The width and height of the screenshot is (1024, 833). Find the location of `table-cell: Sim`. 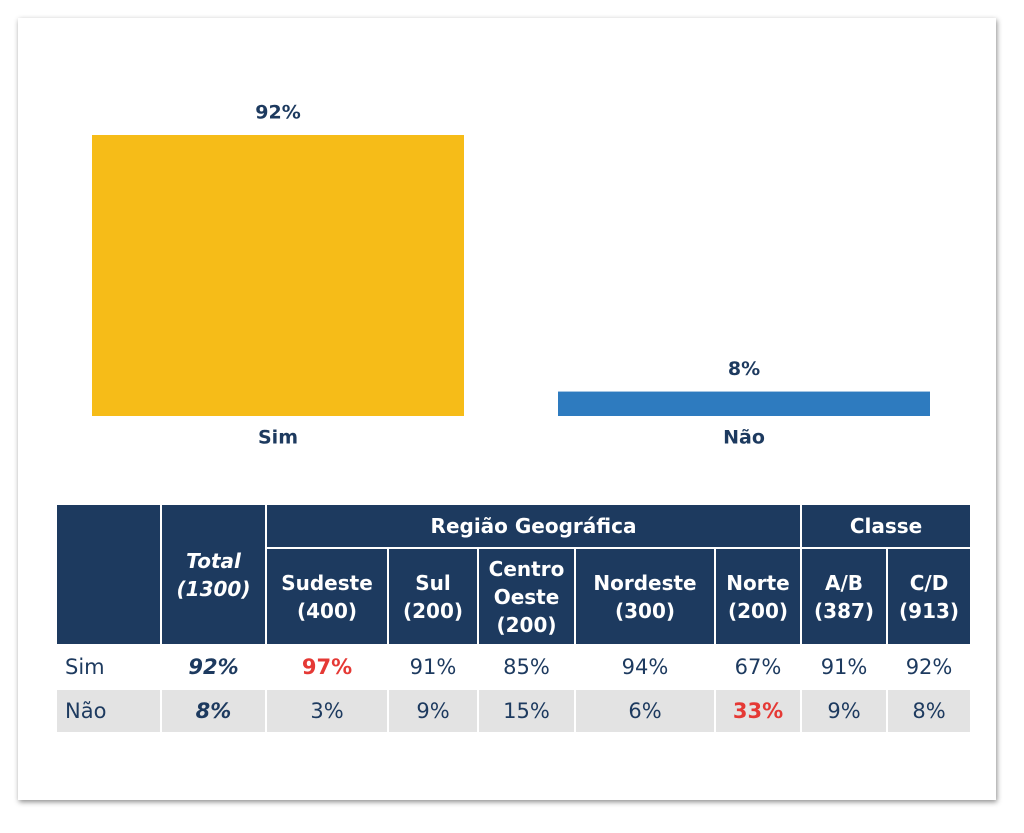

table-cell: Sim is located at coordinates (108, 667).